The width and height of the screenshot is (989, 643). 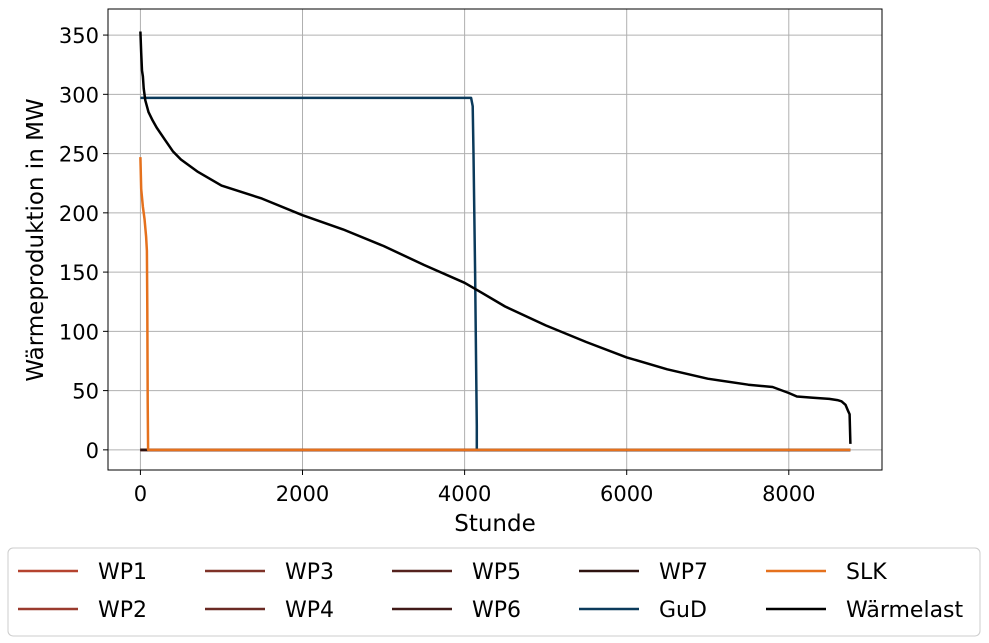 I want to click on x-axis-ticks: 0 2000 4000 6000 8000, so click(x=475, y=488).